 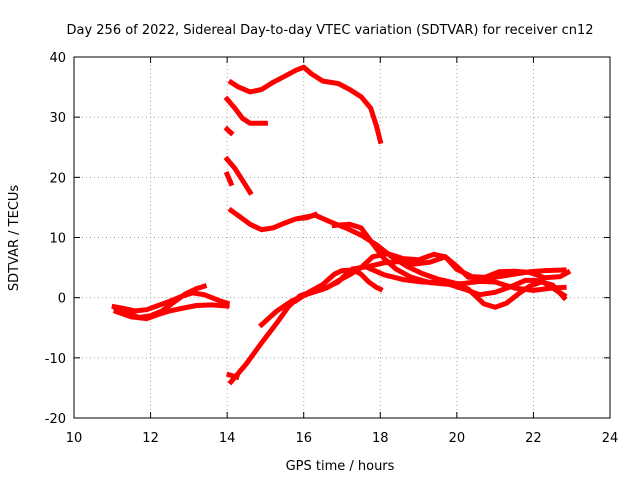 I want to click on y-tick-label: 30, so click(x=57, y=118).